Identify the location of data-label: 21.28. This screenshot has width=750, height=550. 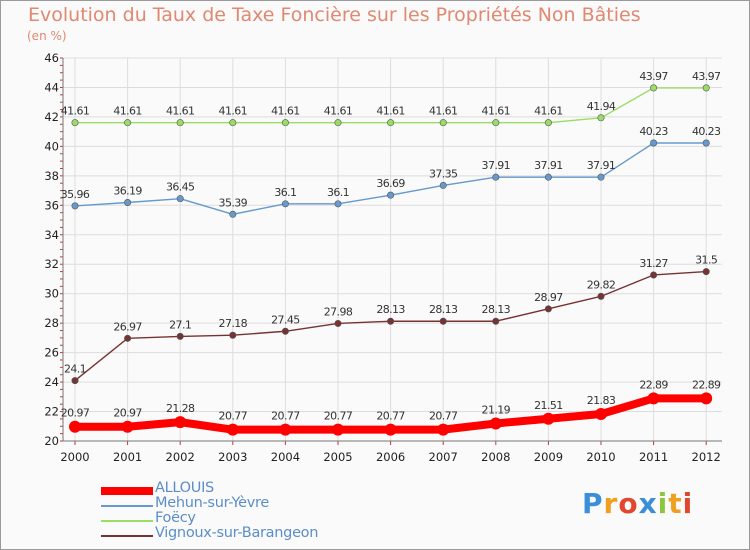
(180, 408).